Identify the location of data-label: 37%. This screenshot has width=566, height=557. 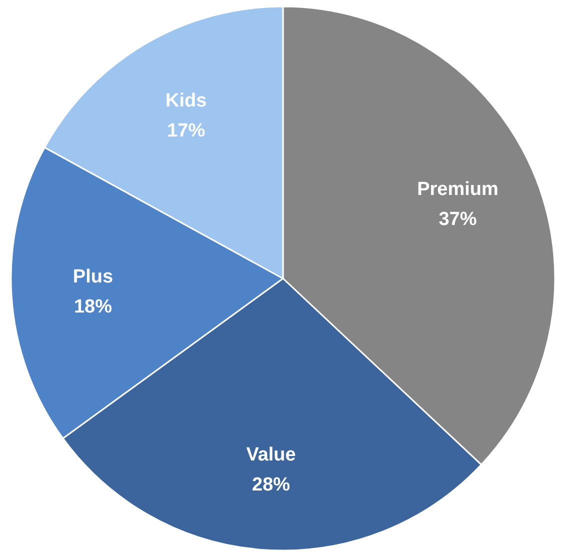
(457, 219).